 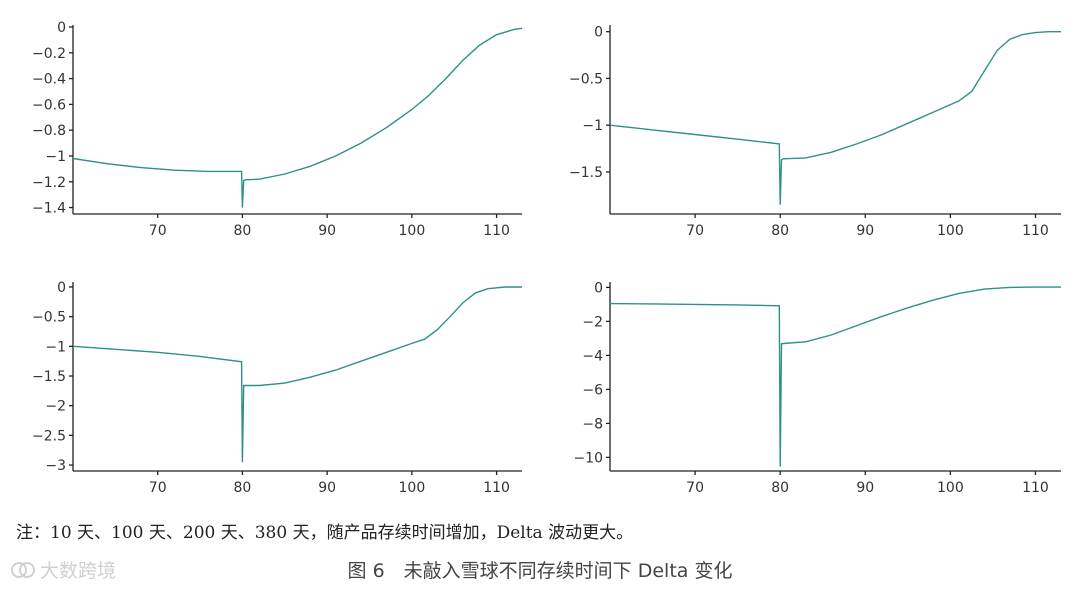 I want to click on y-tick-label: −3, so click(x=55, y=466).